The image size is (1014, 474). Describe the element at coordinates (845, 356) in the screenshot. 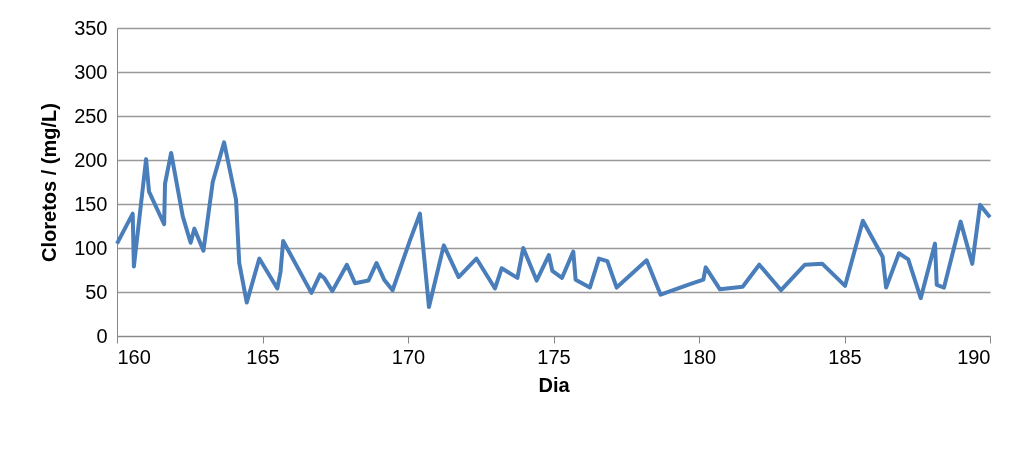

I see `x-tick-label: 185` at that location.